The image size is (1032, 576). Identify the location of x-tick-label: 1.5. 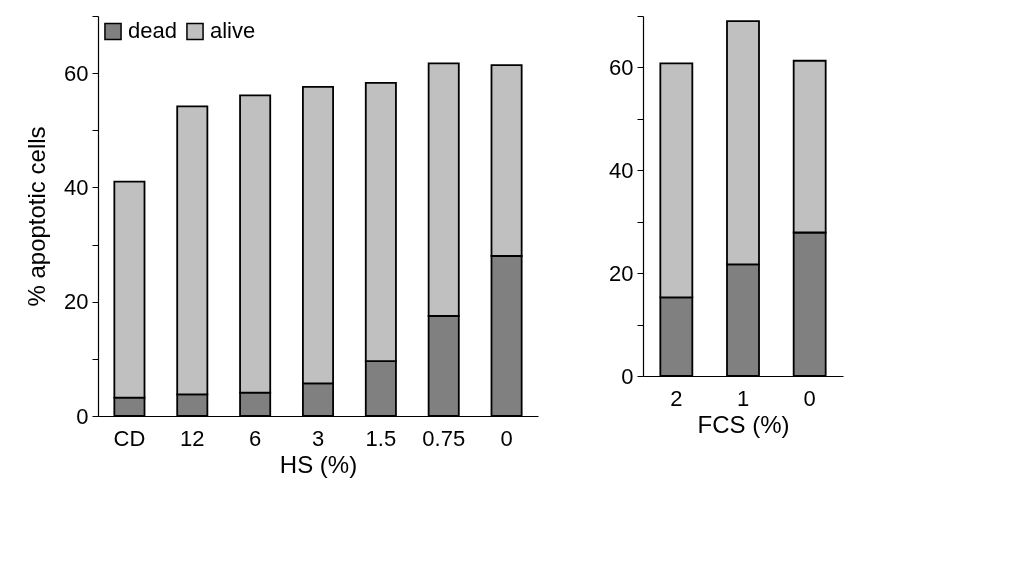
(381, 438).